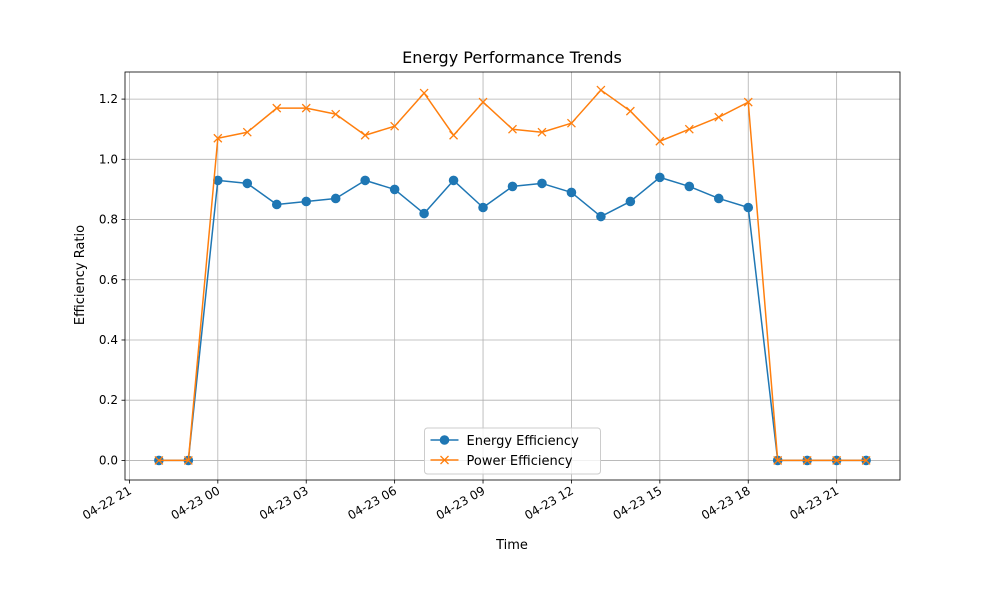  Describe the element at coordinates (108, 280) in the screenshot. I see `y-tick-label: 0.6` at that location.